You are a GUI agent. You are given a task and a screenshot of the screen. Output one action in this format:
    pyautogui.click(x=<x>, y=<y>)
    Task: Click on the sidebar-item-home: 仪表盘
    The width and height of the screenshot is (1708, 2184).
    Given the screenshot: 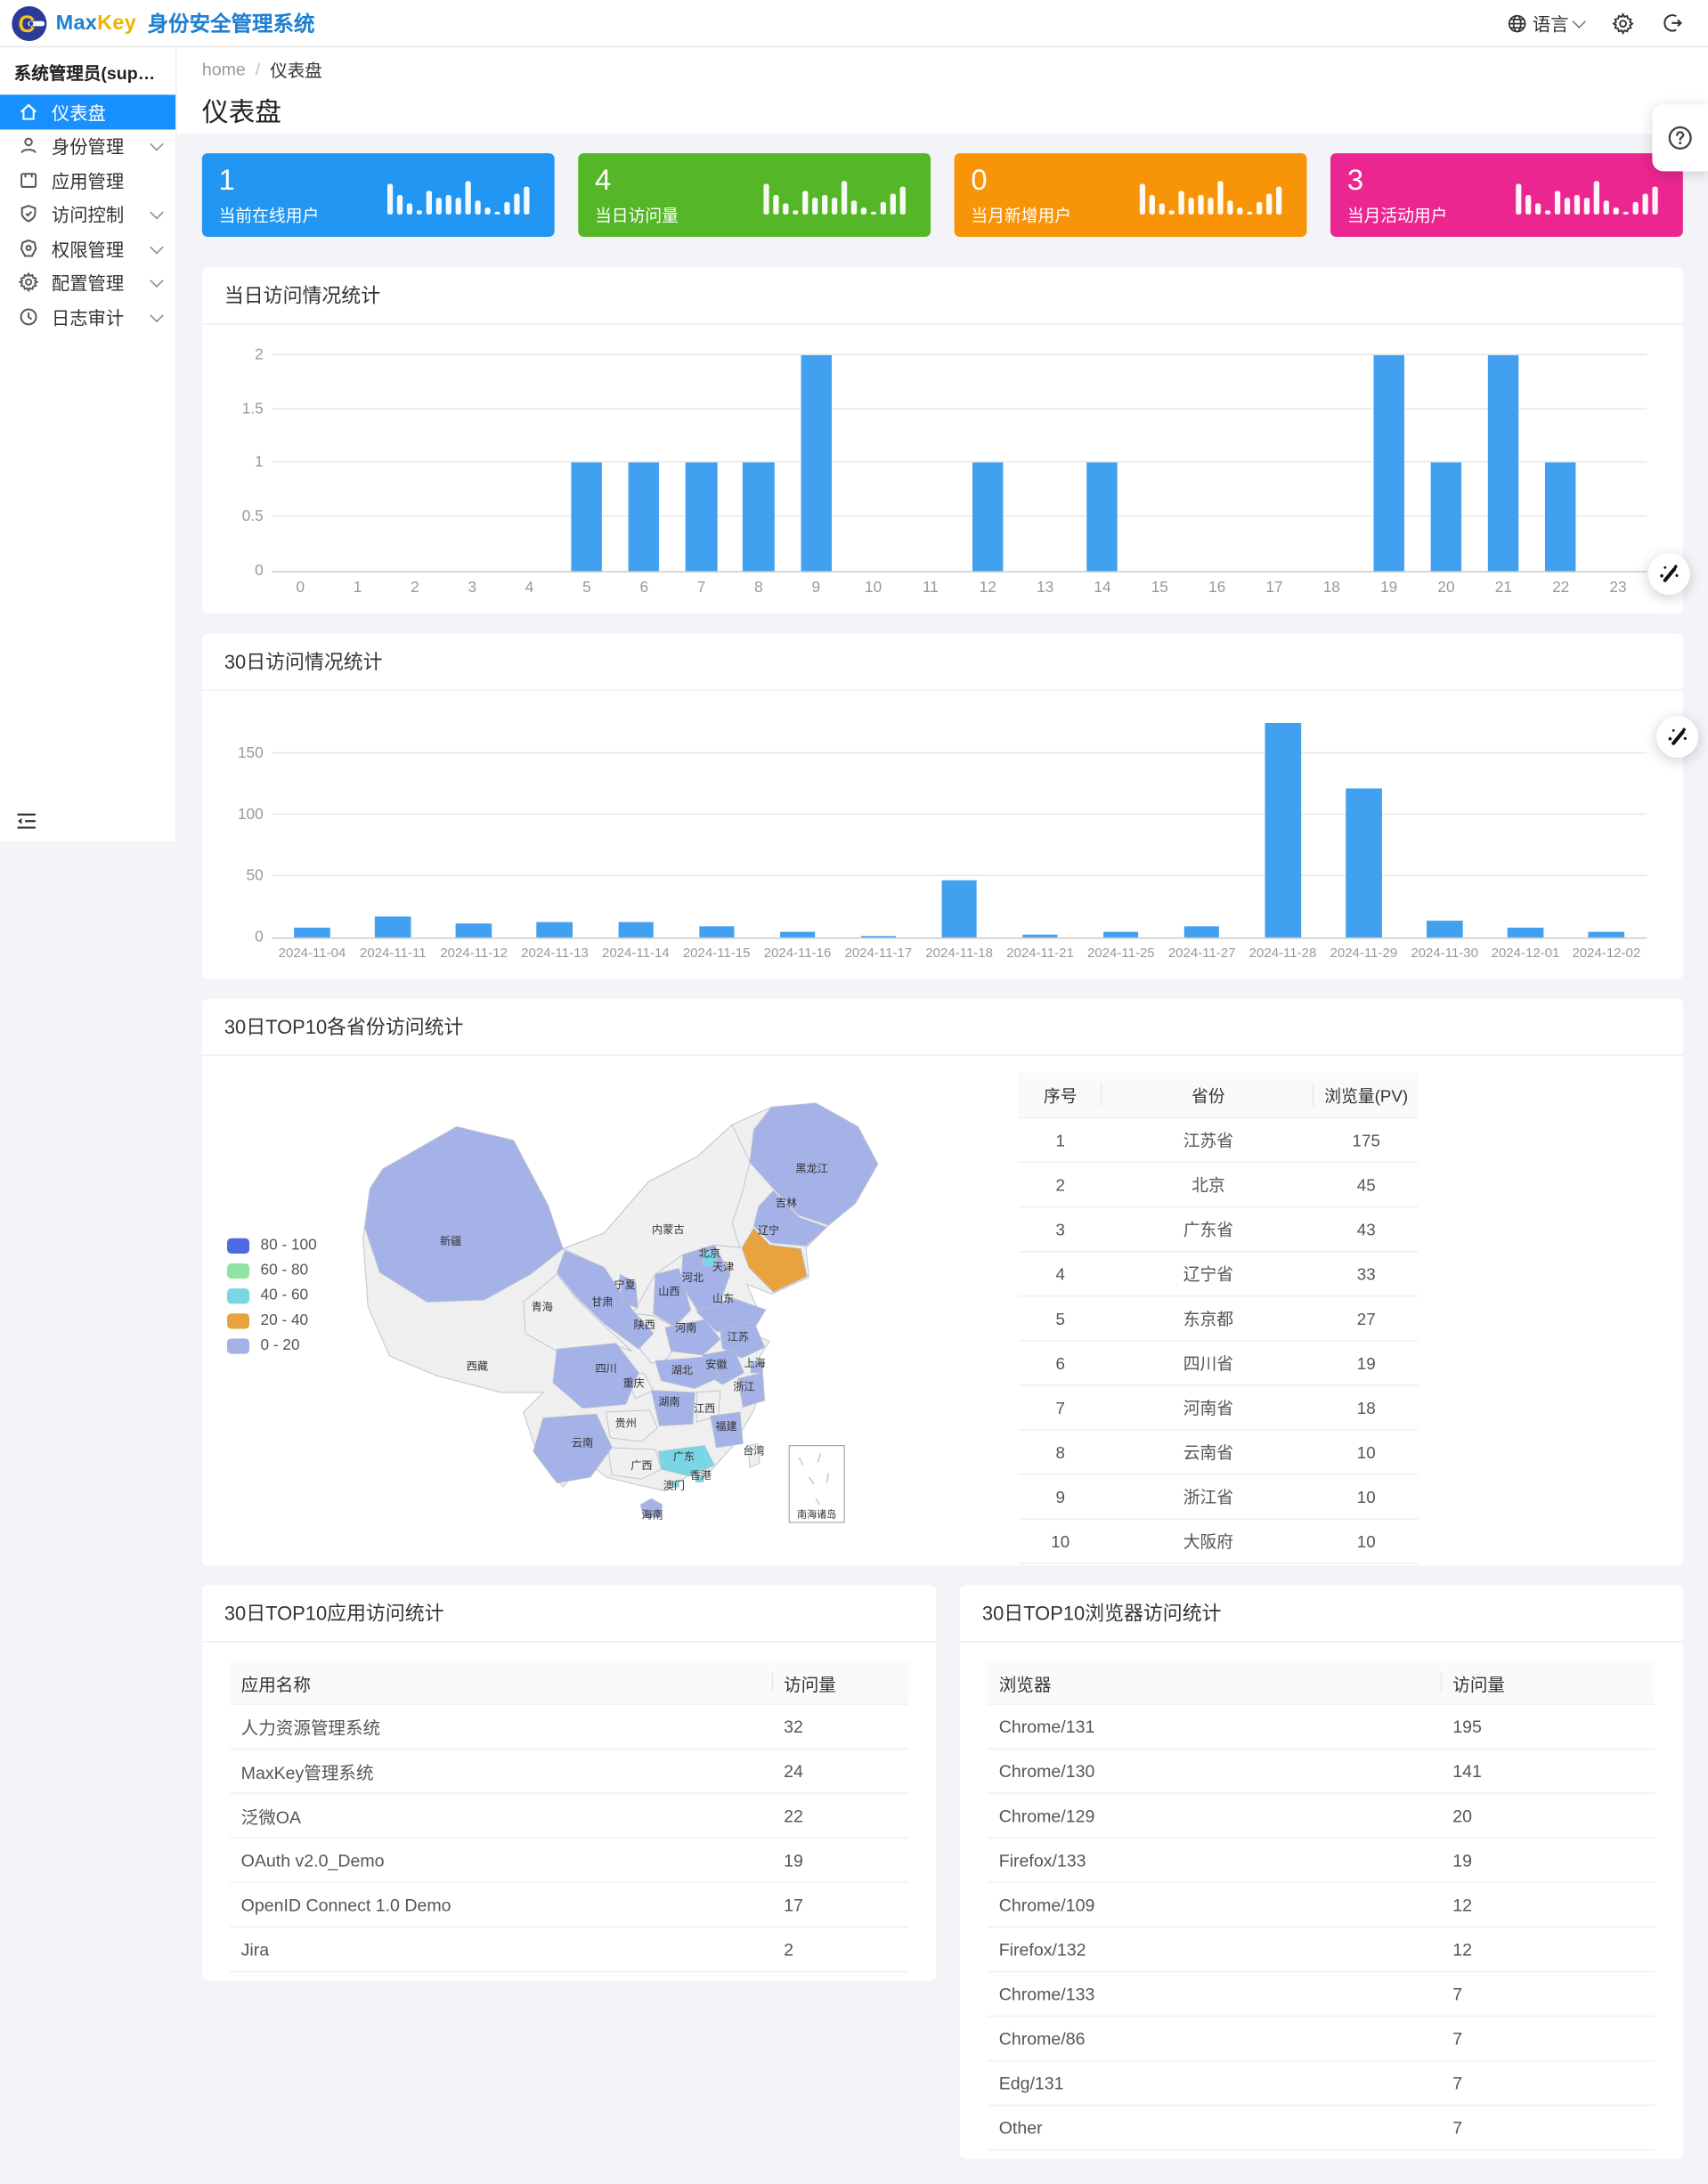 What is the action you would take?
    pyautogui.click(x=88, y=111)
    